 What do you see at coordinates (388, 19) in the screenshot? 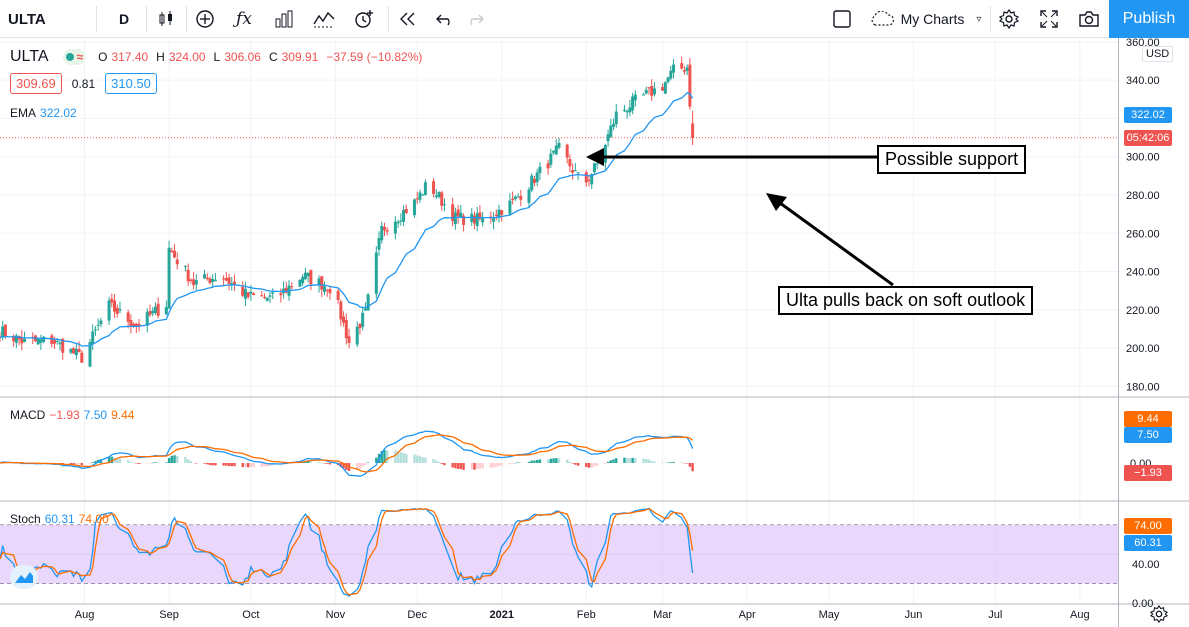
I see `toolbar-divider` at bounding box center [388, 19].